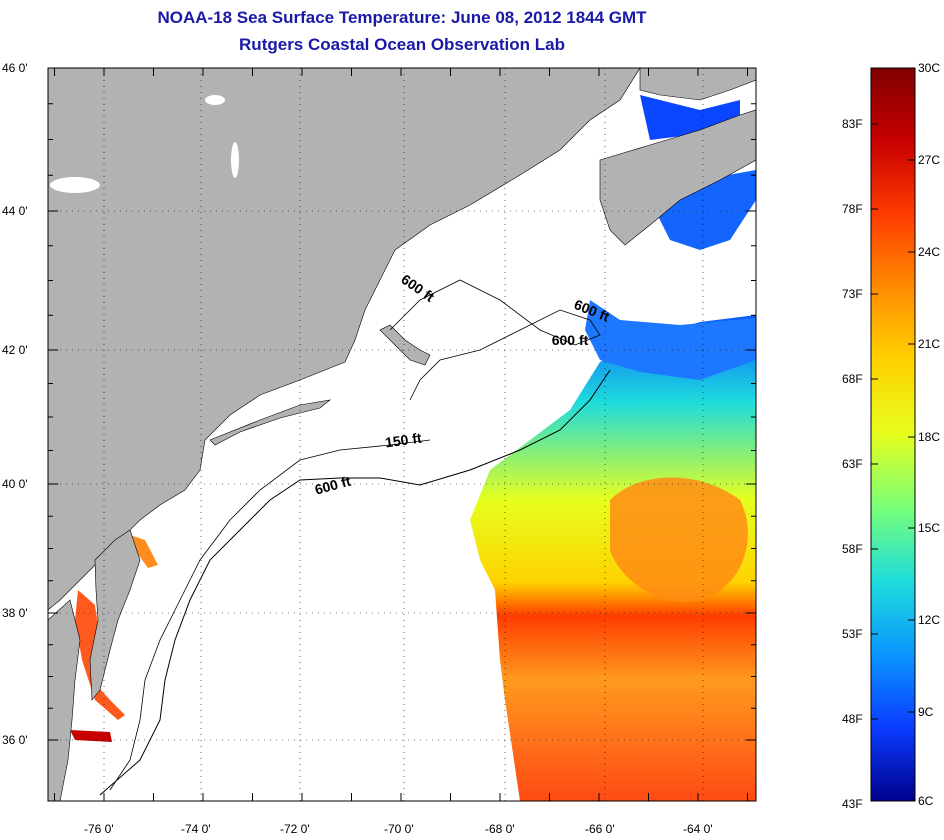 This screenshot has width=944, height=840. I want to click on colorbar-label-fahrenheit: 68F, so click(852, 379).